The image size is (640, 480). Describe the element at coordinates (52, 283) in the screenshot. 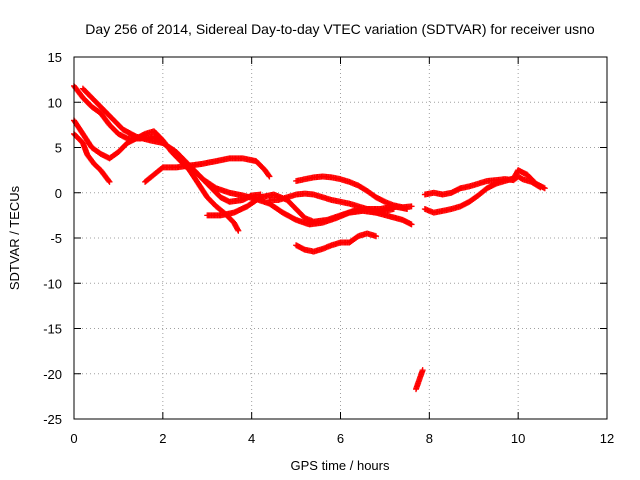

I see `y-tick-label: -10` at that location.